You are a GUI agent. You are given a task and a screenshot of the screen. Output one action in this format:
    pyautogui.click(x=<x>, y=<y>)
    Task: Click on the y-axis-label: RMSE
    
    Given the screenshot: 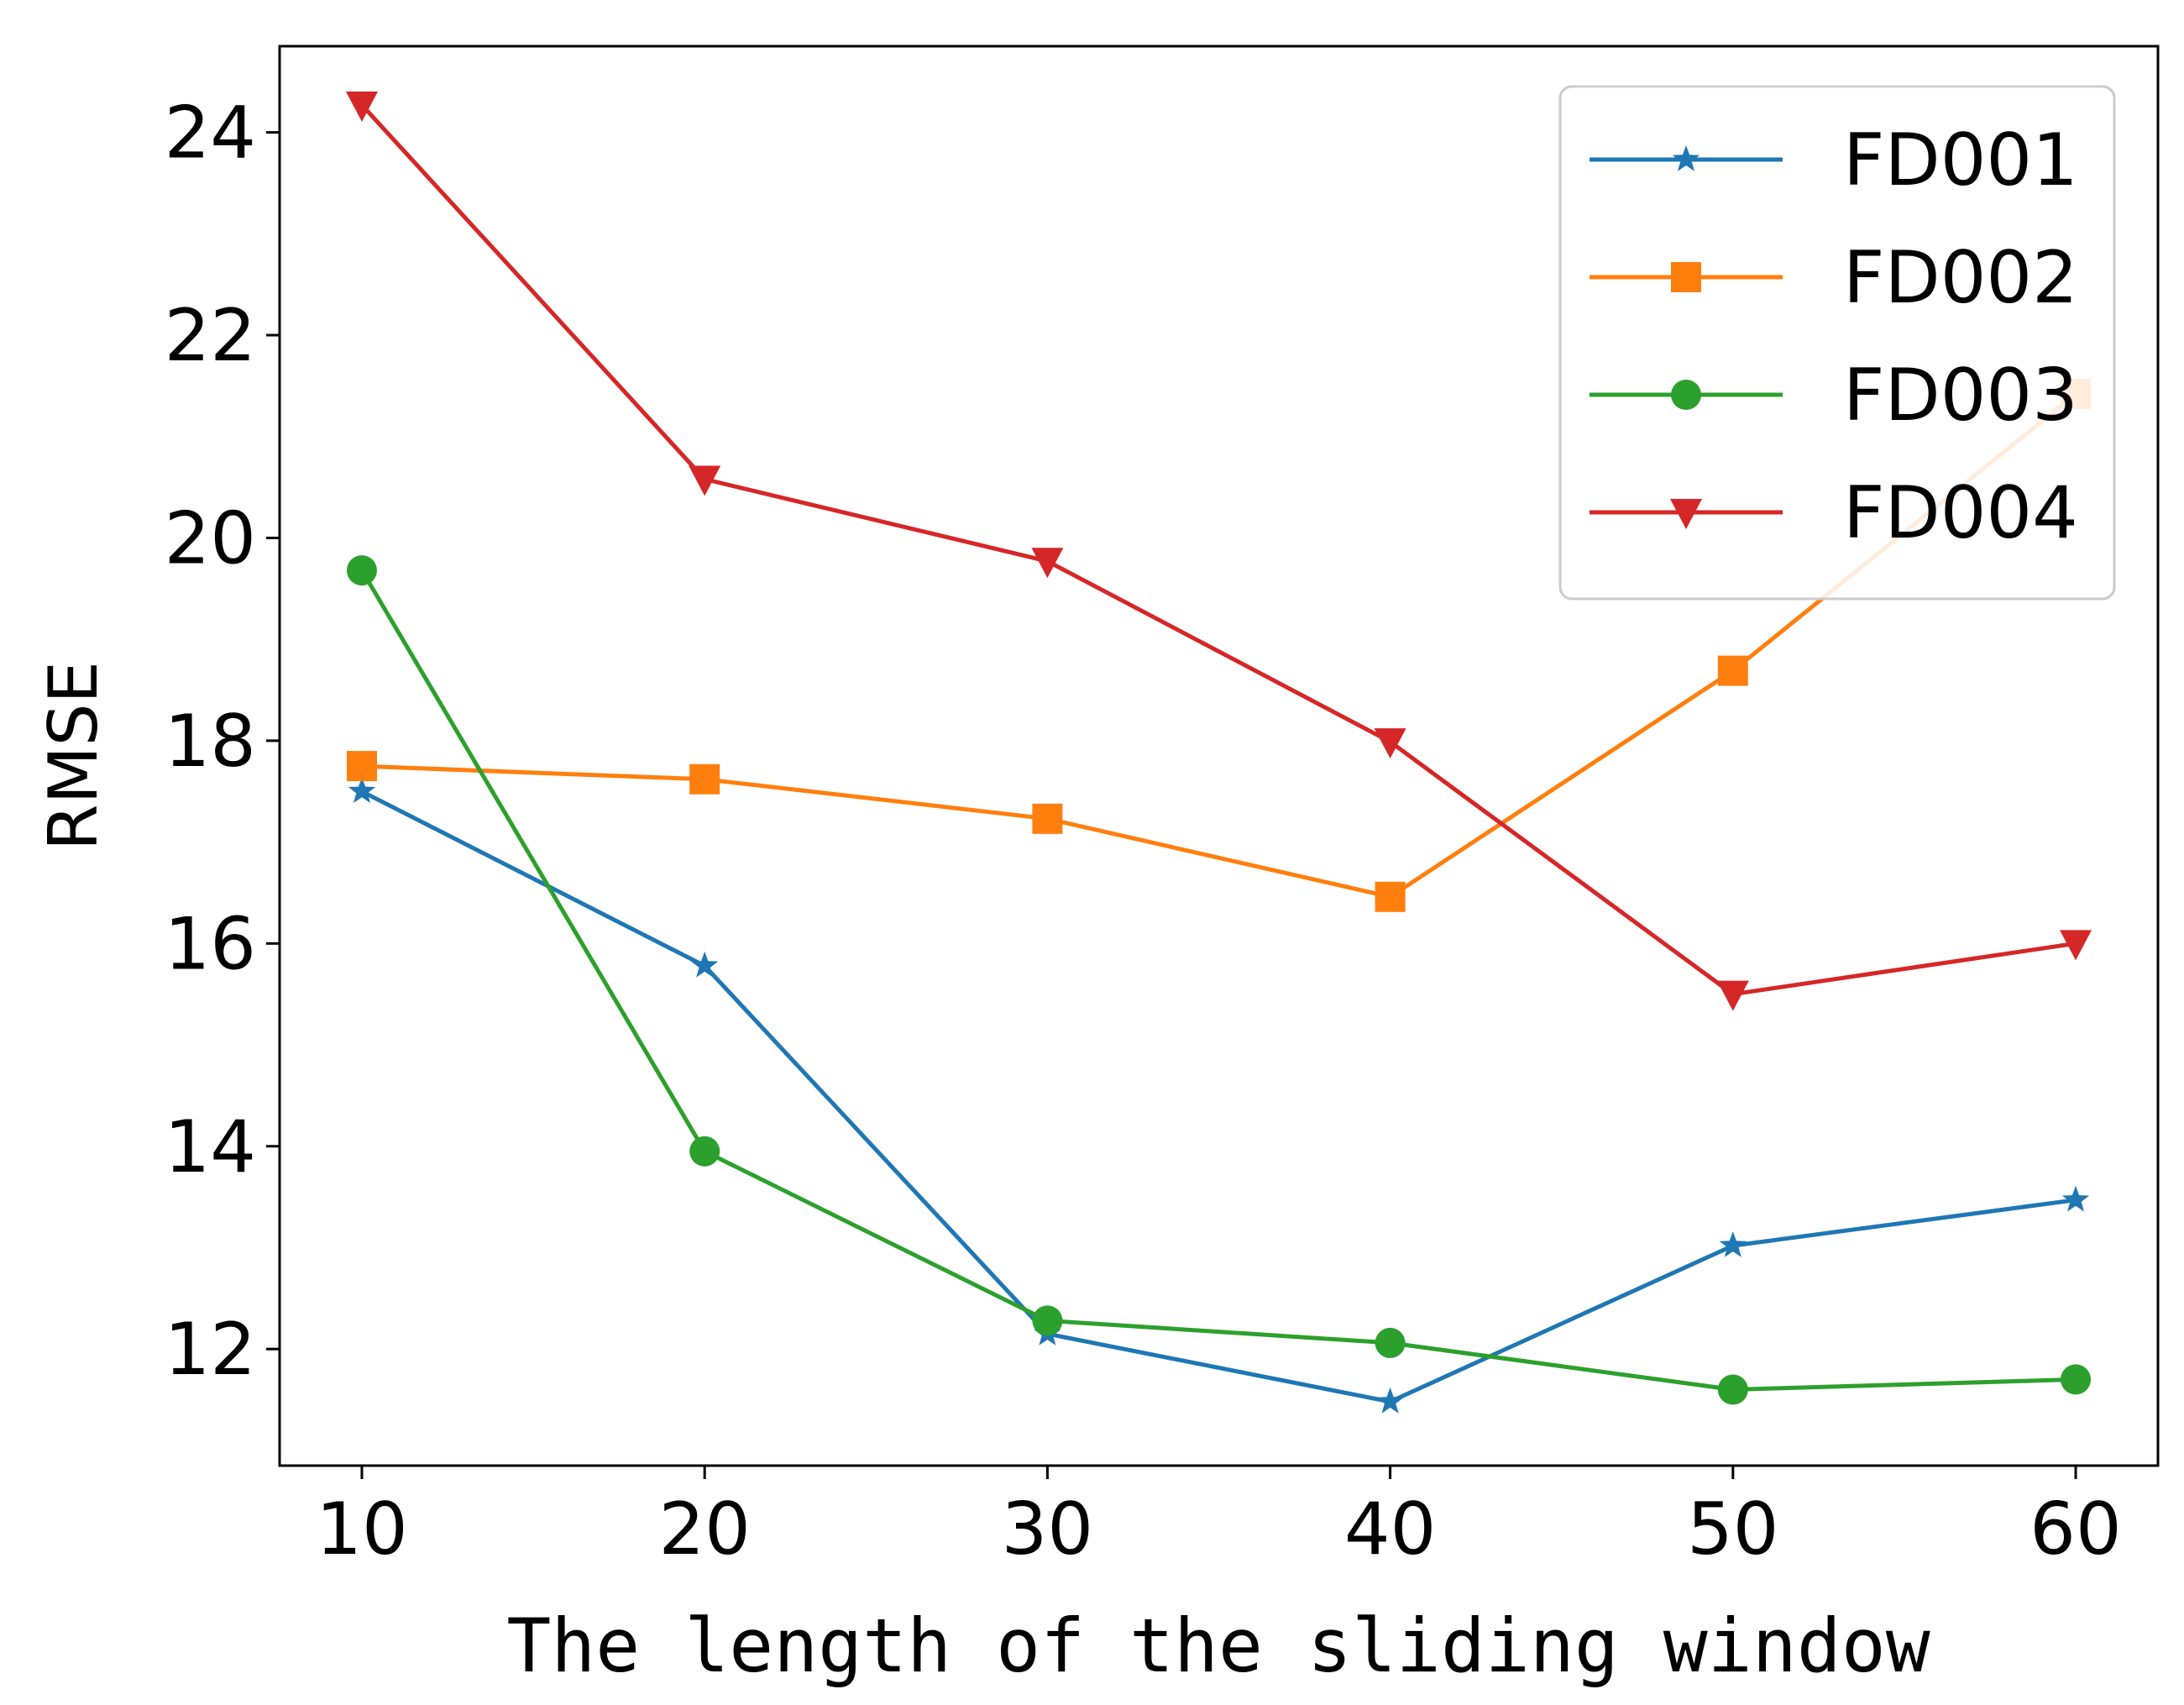 What is the action you would take?
    pyautogui.click(x=73, y=756)
    